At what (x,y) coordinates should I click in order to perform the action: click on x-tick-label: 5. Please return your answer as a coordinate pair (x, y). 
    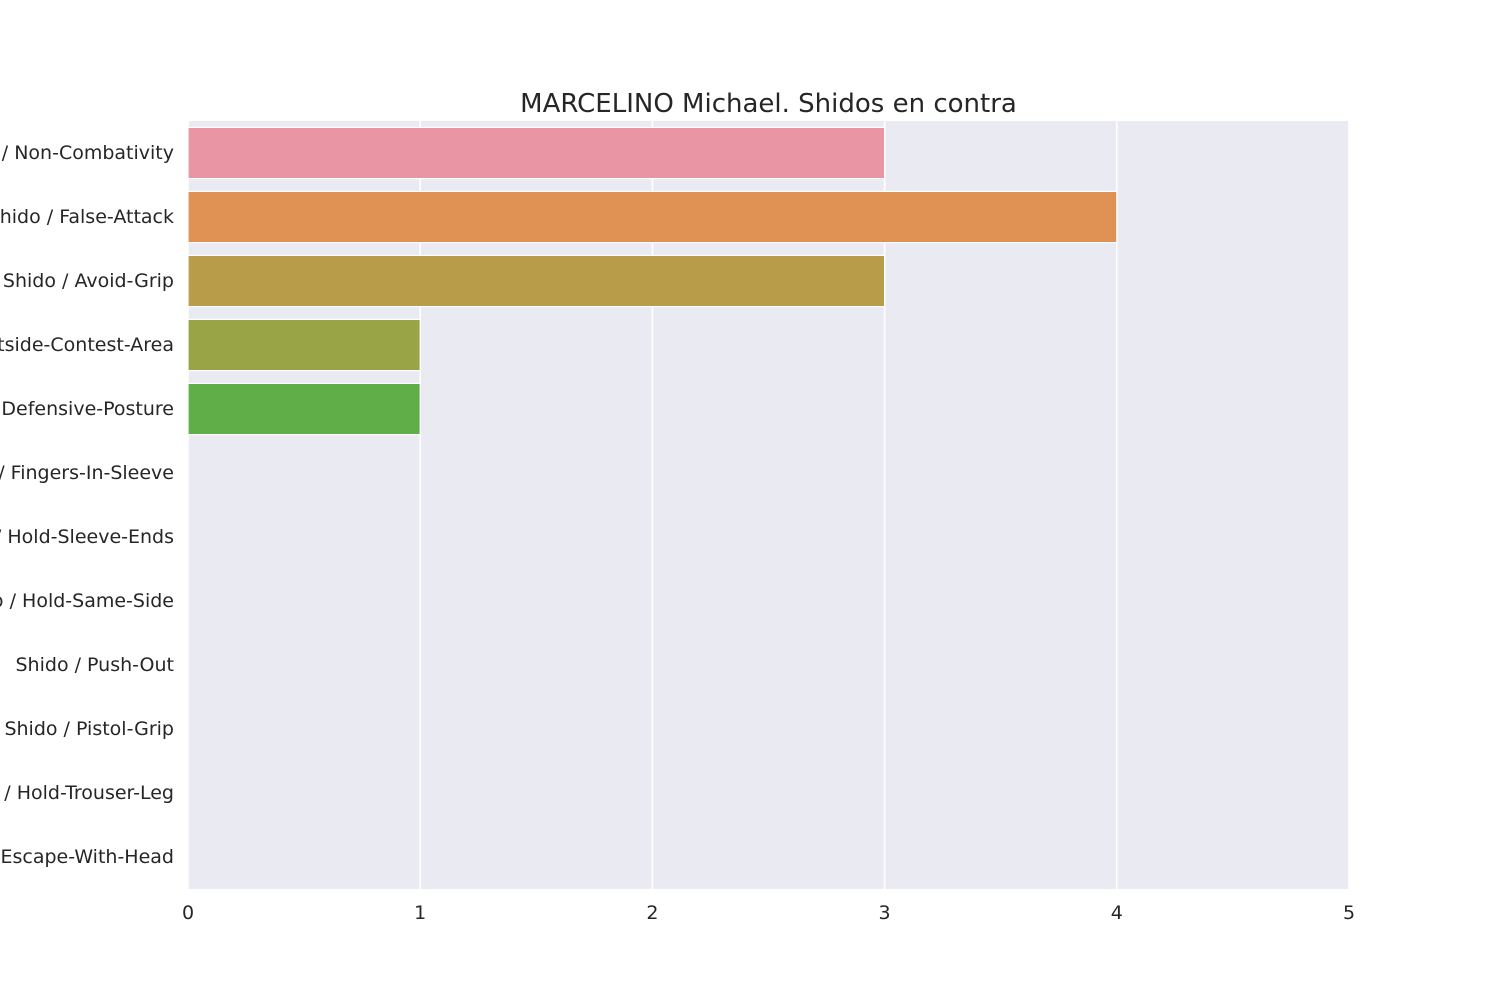
    Looking at the image, I should click on (1349, 913).